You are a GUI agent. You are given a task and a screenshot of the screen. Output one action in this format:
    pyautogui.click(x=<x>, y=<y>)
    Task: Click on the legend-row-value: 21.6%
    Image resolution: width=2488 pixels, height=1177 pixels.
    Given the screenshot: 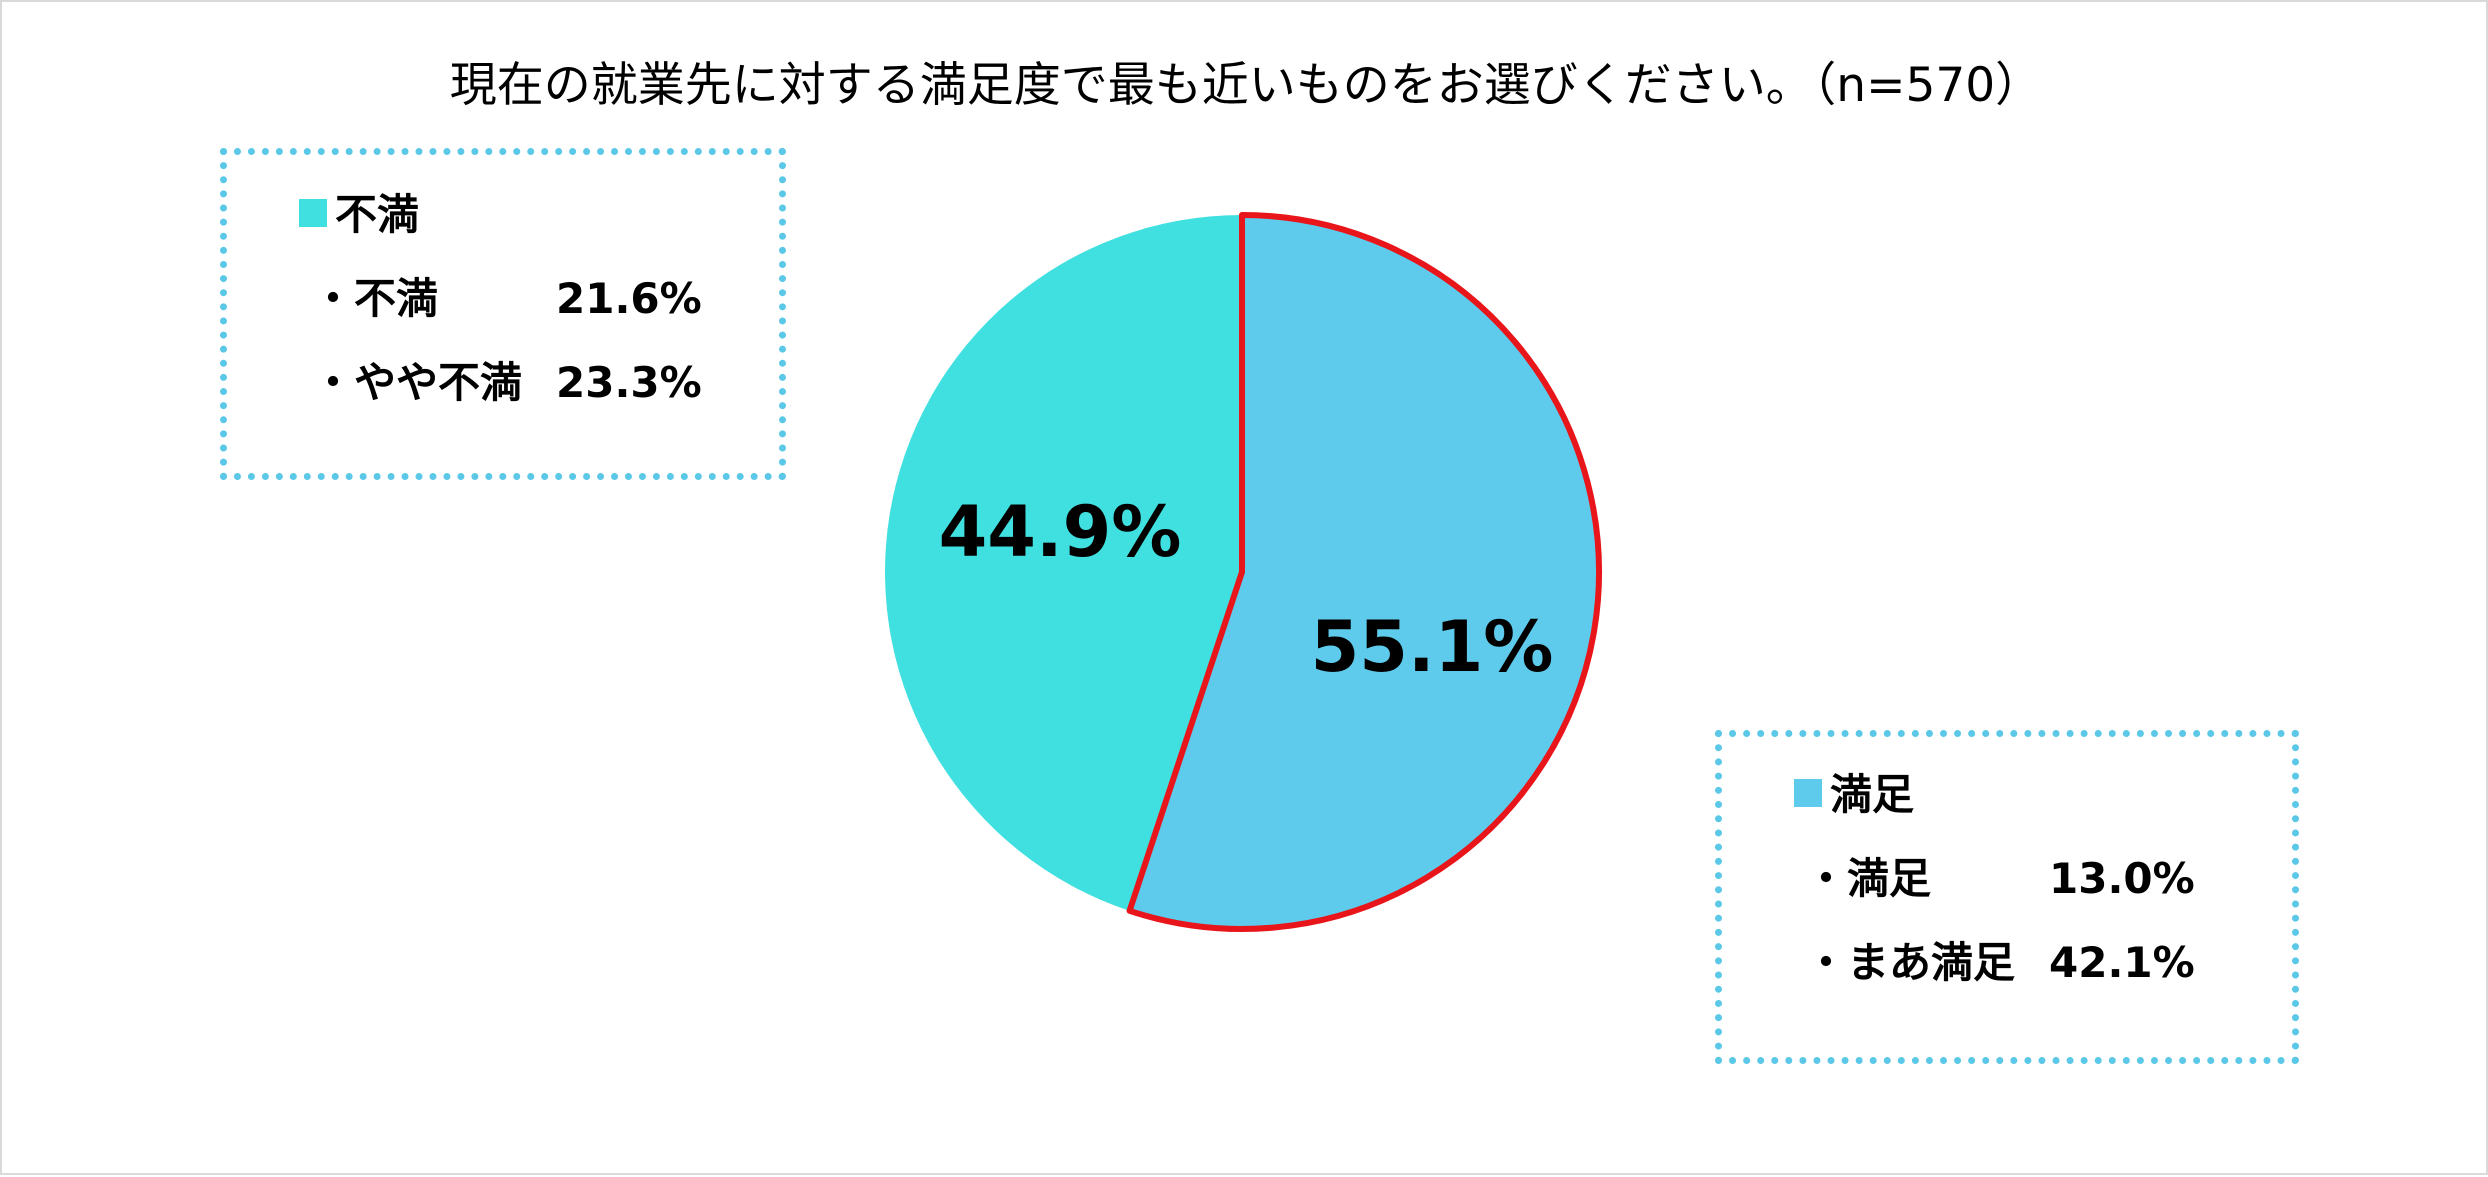 What is the action you would take?
    pyautogui.click(x=629, y=298)
    